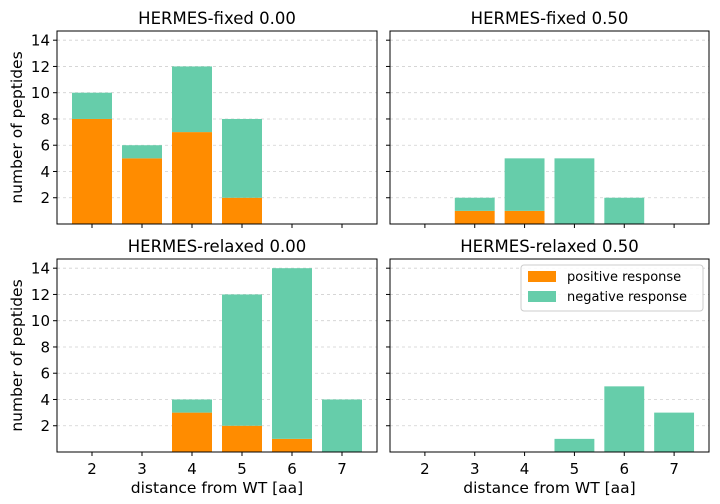  I want to click on subplot-title: HERMES-relaxed 0.00, so click(217, 246).